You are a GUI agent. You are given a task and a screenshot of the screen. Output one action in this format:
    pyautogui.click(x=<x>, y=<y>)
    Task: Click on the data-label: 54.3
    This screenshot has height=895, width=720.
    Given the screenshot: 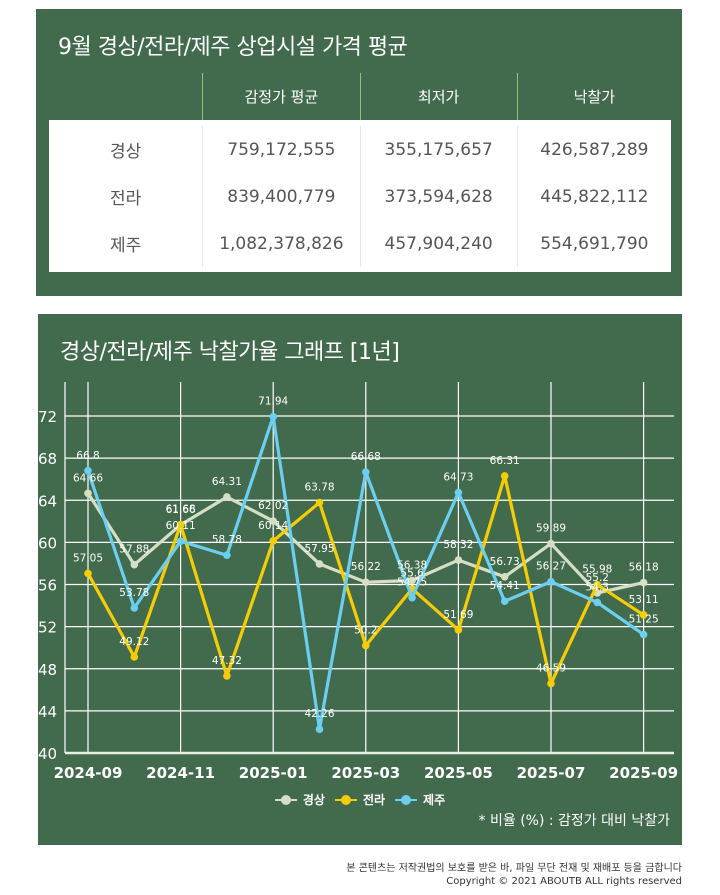 What is the action you would take?
    pyautogui.click(x=597, y=587)
    